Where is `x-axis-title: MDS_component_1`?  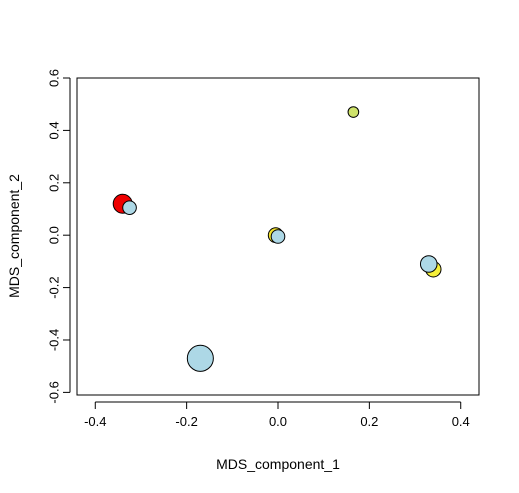 x-axis-title: MDS_component_1 is located at coordinates (278, 464).